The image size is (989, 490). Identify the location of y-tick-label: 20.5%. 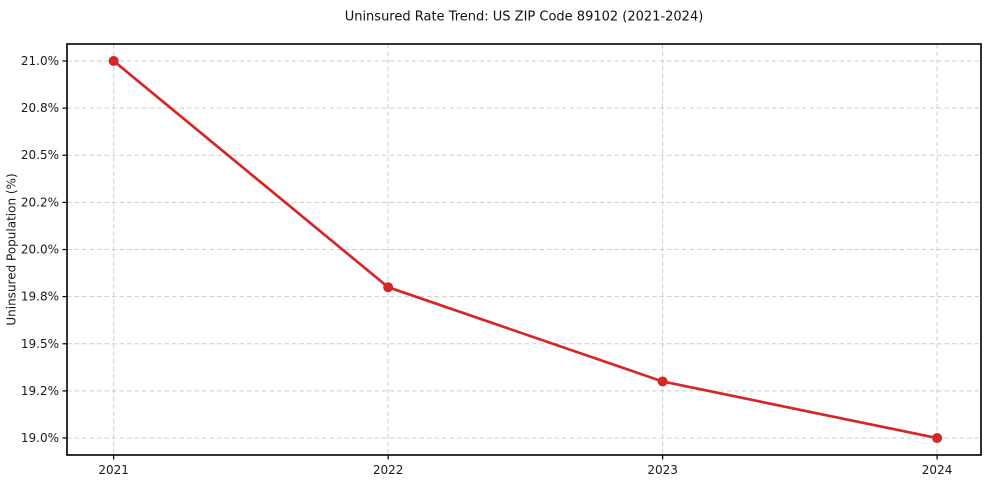
(40, 155).